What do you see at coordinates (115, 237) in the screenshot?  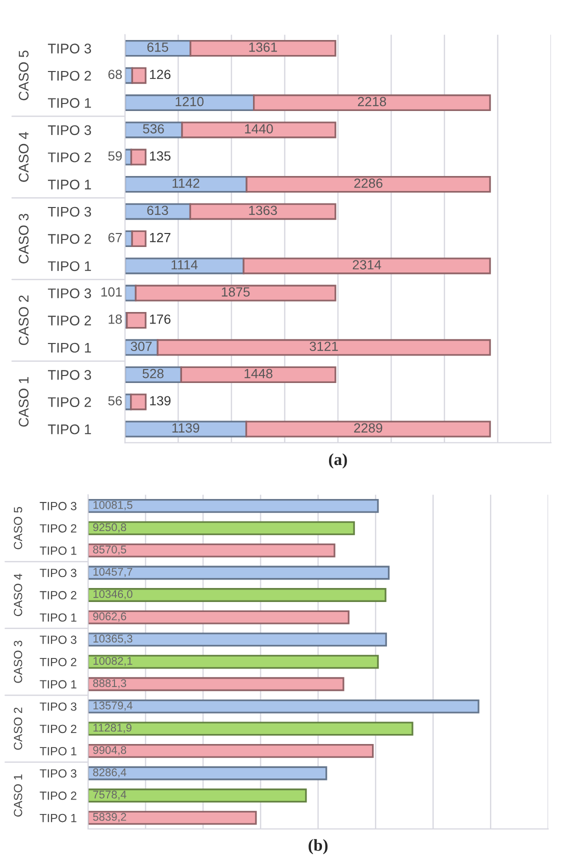 I see `data-label: 67` at bounding box center [115, 237].